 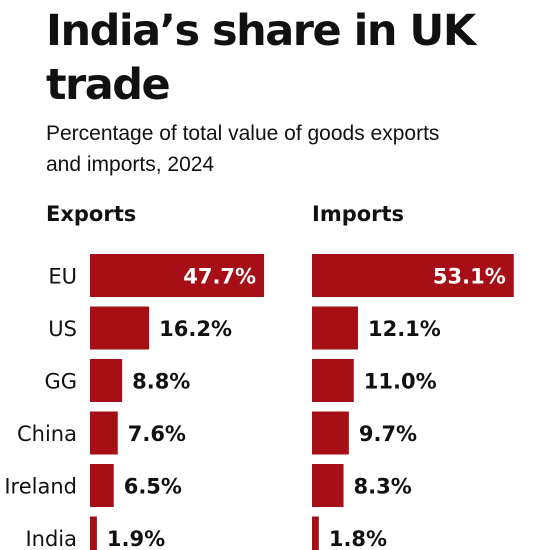 What do you see at coordinates (153, 487) in the screenshot?
I see `exports-value-label-ireland: 6.5%` at bounding box center [153, 487].